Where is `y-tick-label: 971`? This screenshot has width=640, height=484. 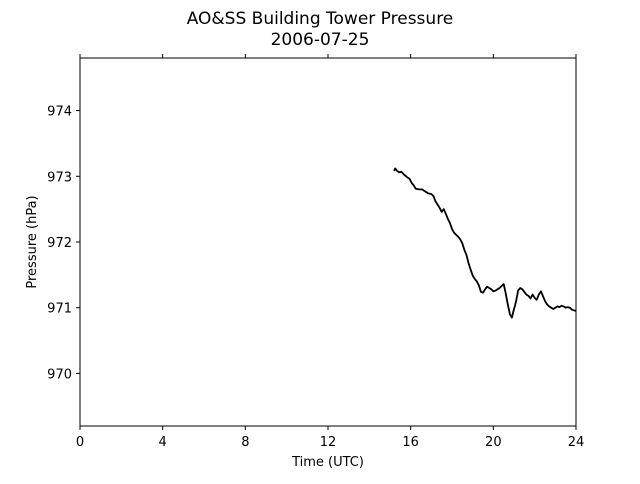 y-tick-label: 971 is located at coordinates (59, 309).